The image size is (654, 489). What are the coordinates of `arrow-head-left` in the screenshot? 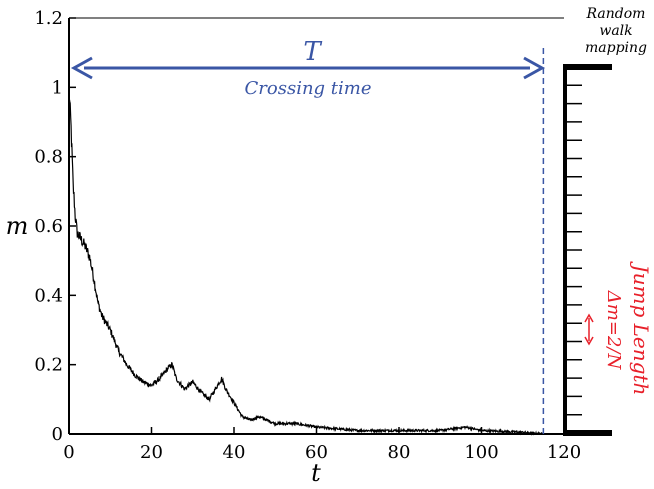 It's located at (81, 68).